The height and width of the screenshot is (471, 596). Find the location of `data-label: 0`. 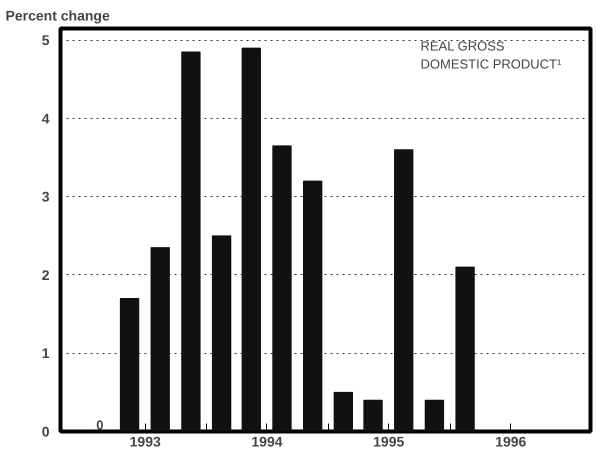

data-label: 0 is located at coordinates (100, 425).